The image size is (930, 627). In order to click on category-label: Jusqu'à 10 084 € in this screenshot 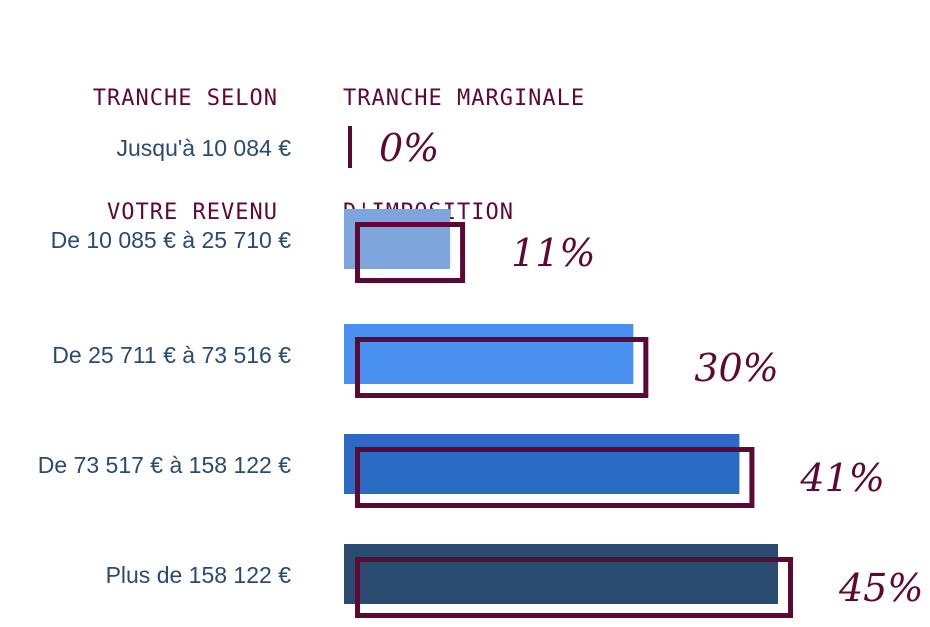, I will do `click(204, 148)`.